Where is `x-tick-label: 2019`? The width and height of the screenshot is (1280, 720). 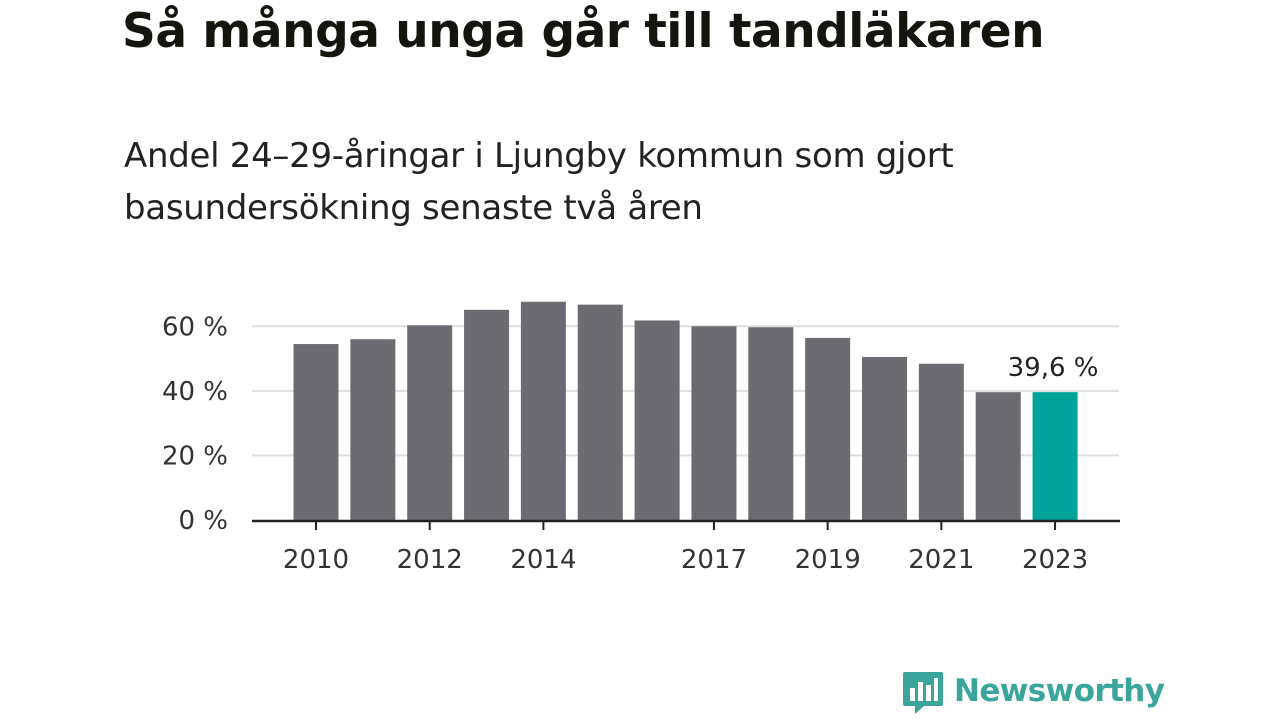
x-tick-label: 2019 is located at coordinates (828, 560).